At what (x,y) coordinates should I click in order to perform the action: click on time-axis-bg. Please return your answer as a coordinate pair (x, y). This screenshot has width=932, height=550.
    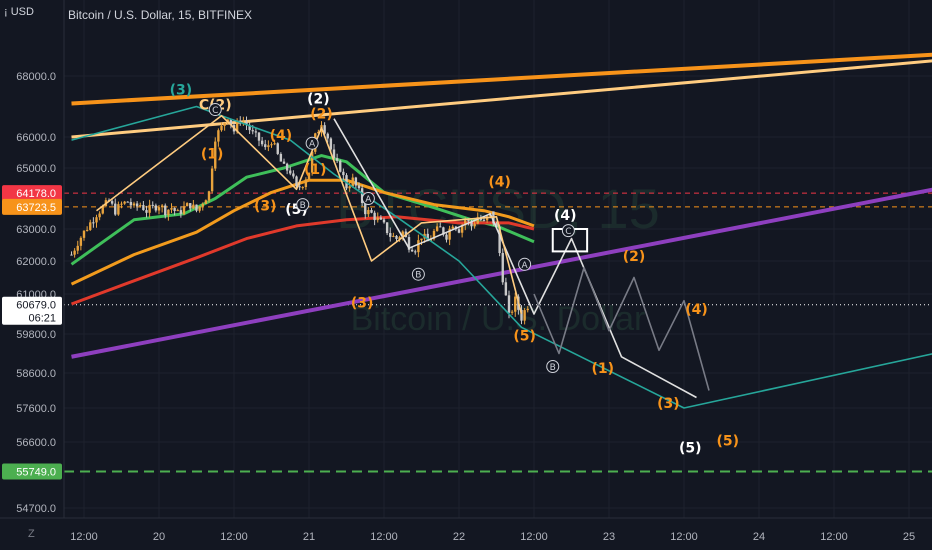
    Looking at the image, I should click on (466, 534).